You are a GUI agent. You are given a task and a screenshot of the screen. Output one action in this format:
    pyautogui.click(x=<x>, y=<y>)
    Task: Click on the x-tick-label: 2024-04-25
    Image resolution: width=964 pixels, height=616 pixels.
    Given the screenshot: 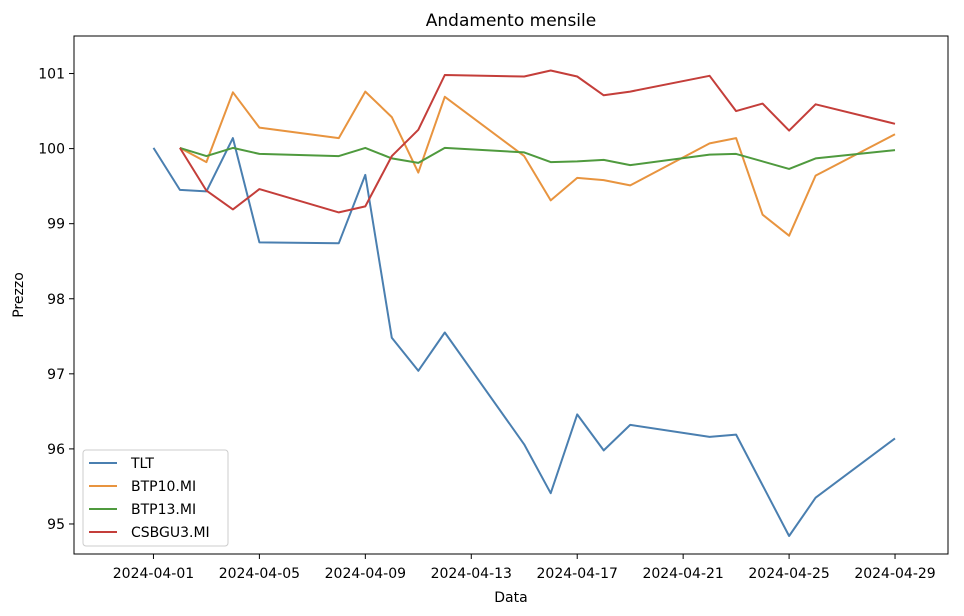 What is the action you would take?
    pyautogui.click(x=788, y=574)
    